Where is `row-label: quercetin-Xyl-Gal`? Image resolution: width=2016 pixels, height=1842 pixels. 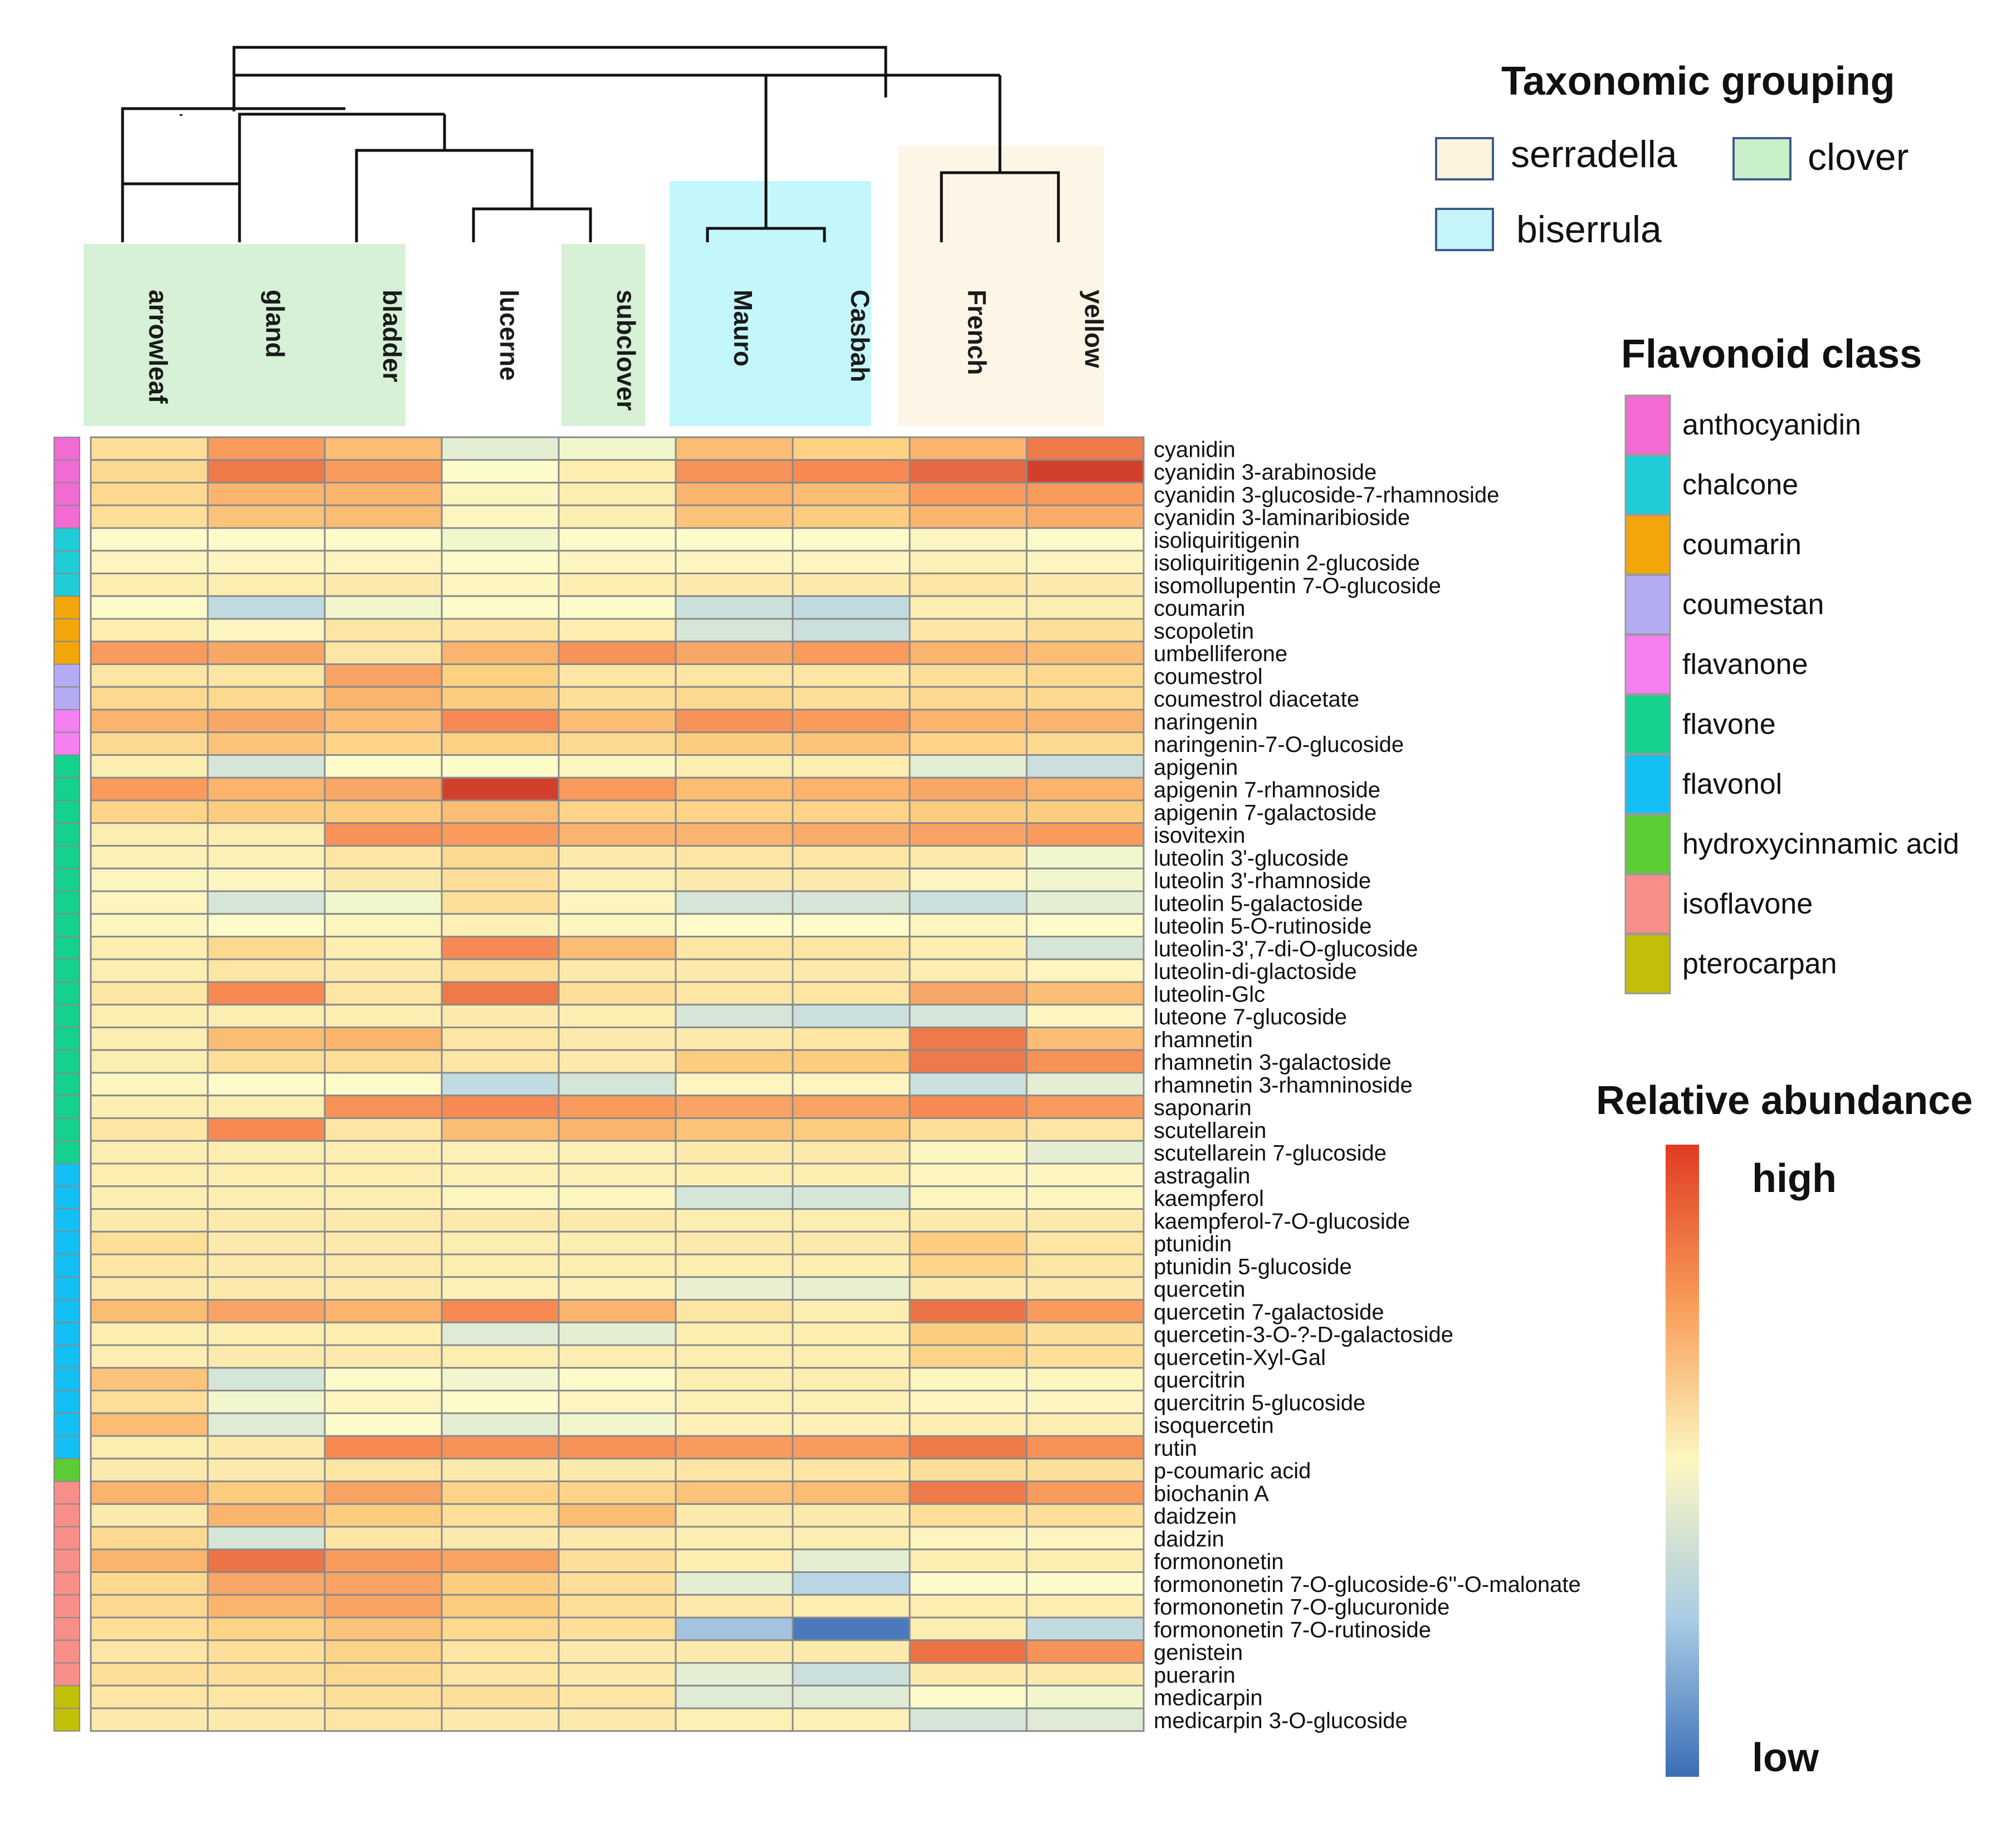 row-label: quercetin-Xyl-Gal is located at coordinates (1240, 1357).